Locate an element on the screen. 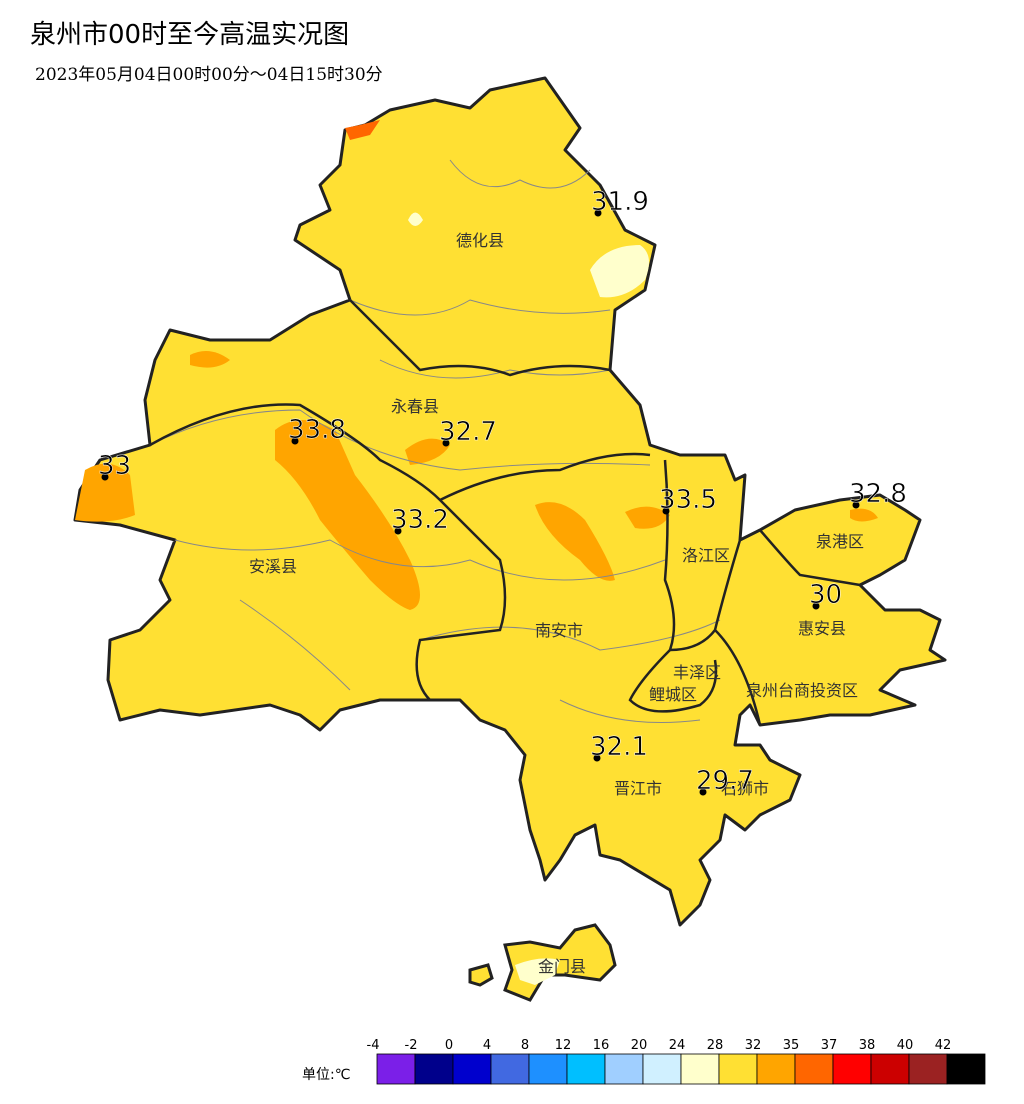 This screenshot has height=1104, width=1024. district-label: 丰泽区 is located at coordinates (697, 672).